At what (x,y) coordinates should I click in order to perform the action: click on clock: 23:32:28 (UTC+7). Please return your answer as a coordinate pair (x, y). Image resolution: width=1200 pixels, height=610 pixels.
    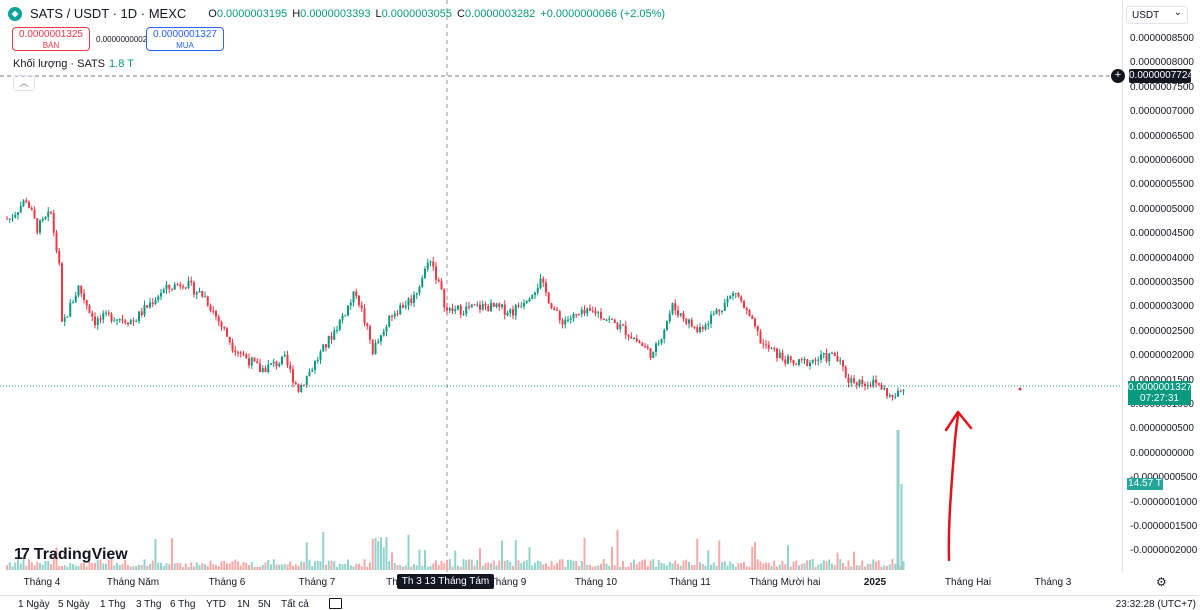
    Looking at the image, I should click on (1155, 604).